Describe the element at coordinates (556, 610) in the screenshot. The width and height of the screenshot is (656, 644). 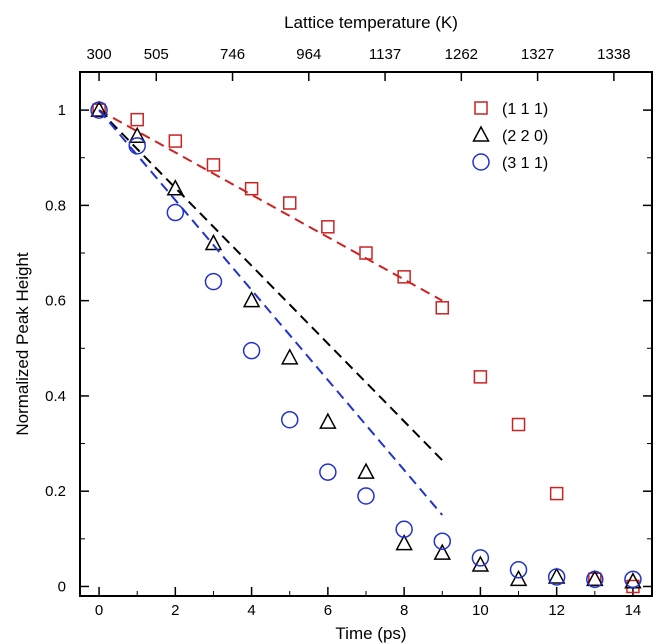
I see `x-tick-label: 12` at that location.